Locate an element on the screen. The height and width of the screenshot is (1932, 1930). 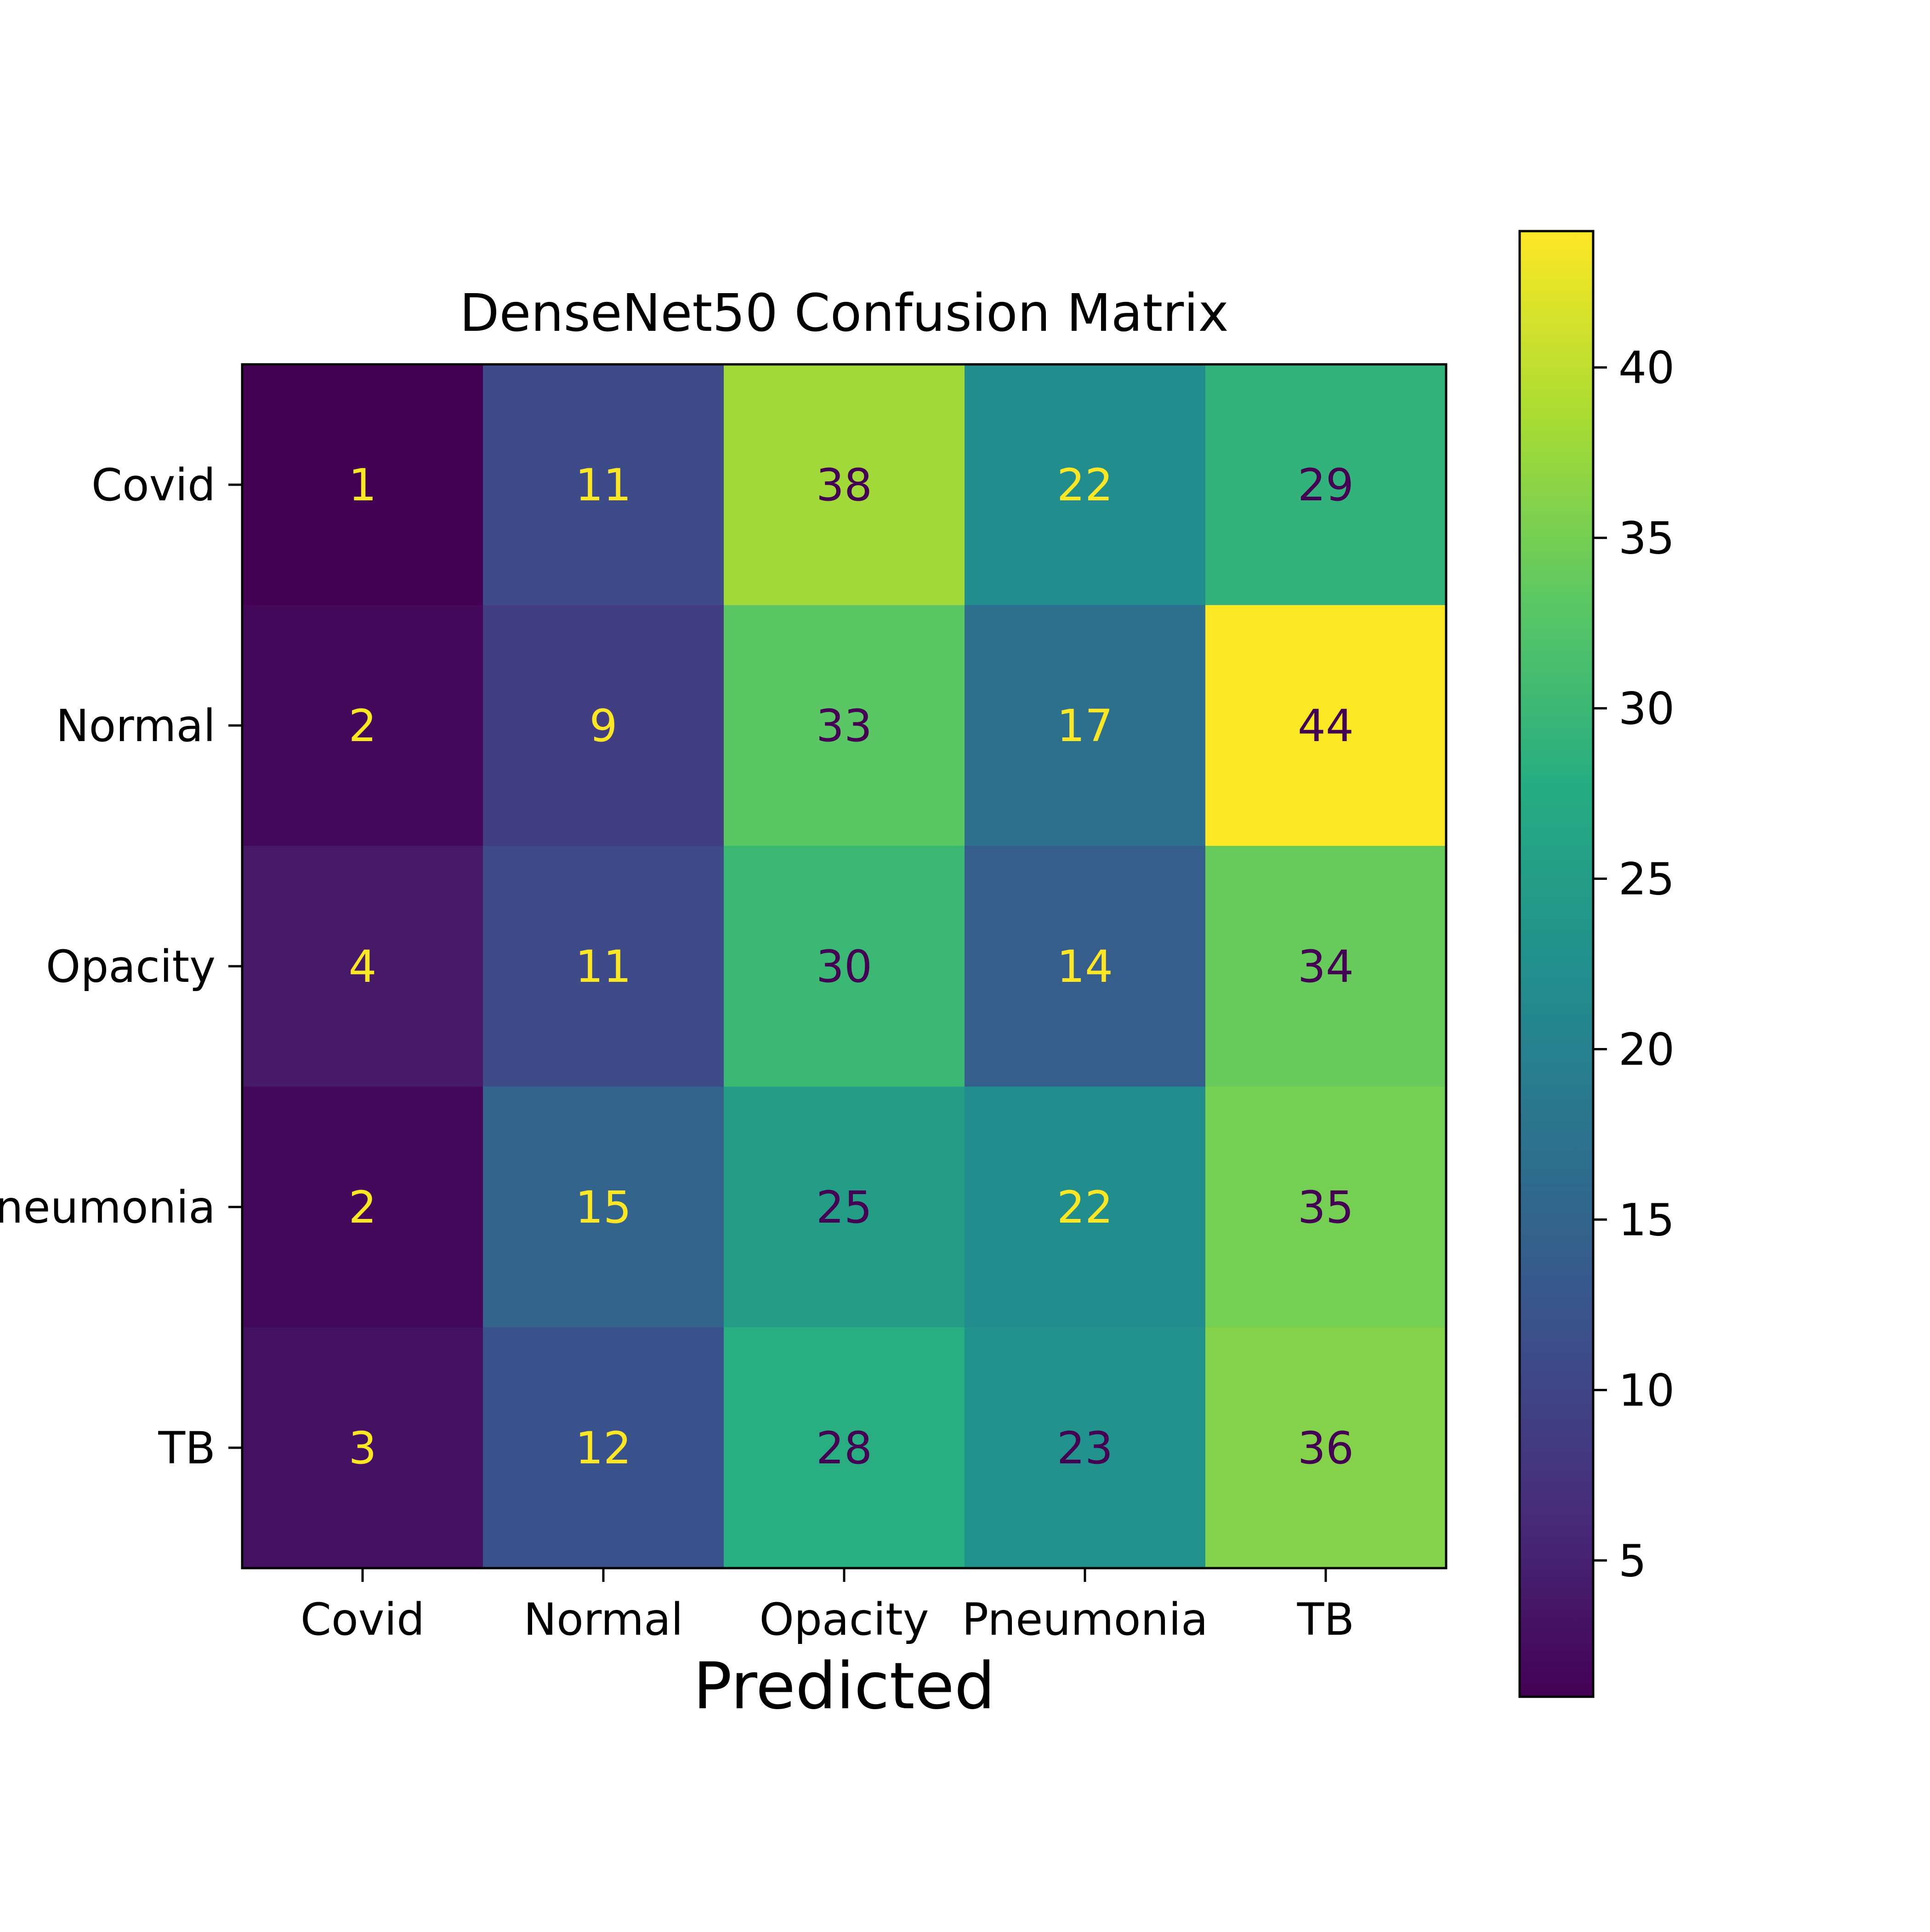
x-axis: Covid Normal Opacity Pneumonia TB is located at coordinates (827, 1606).